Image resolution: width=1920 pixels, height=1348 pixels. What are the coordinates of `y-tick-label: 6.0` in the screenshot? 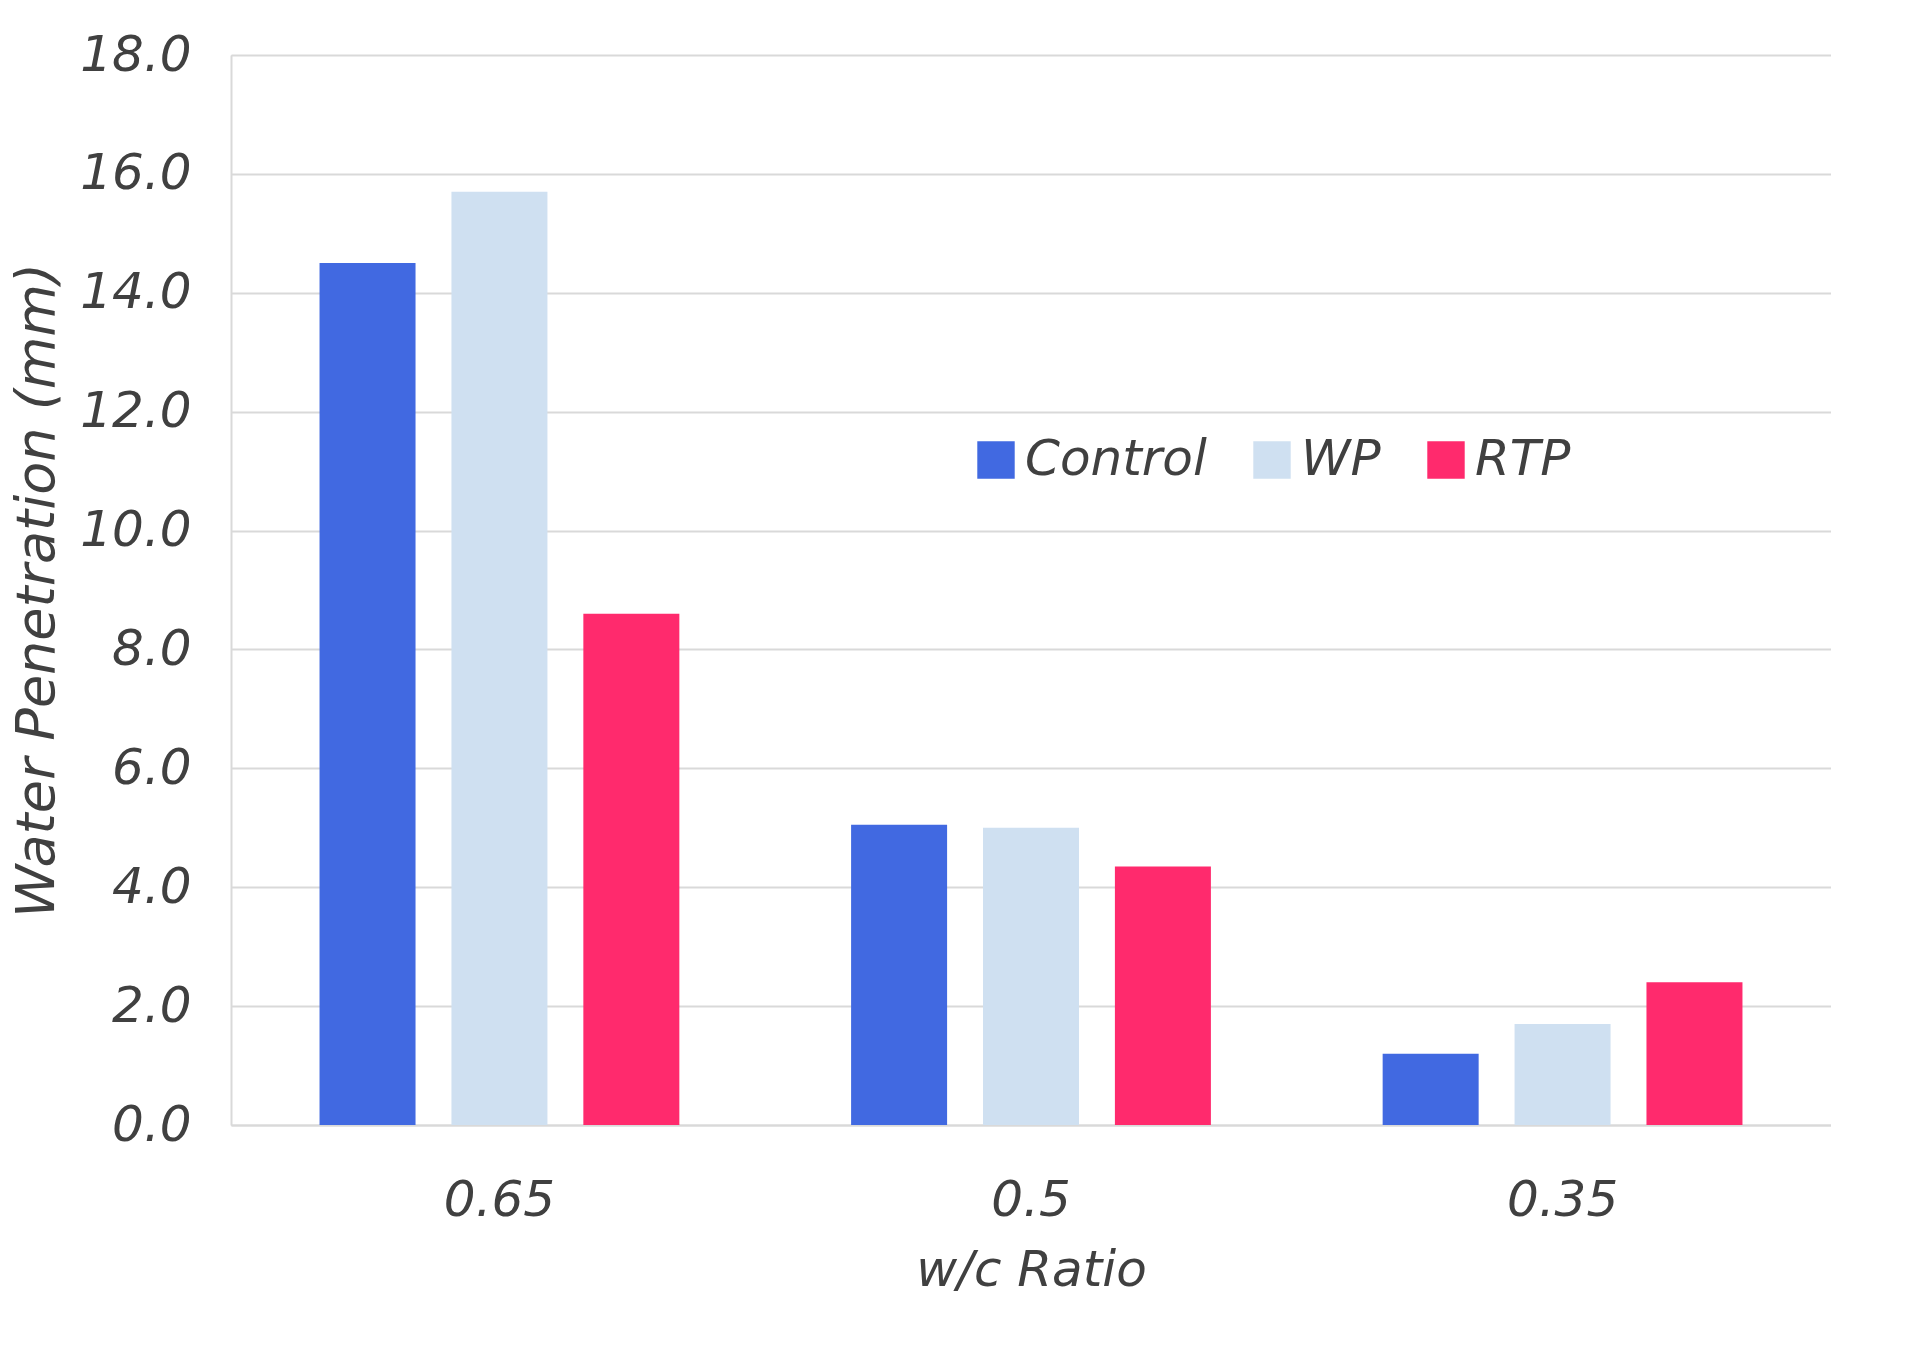 It's located at (151, 766).